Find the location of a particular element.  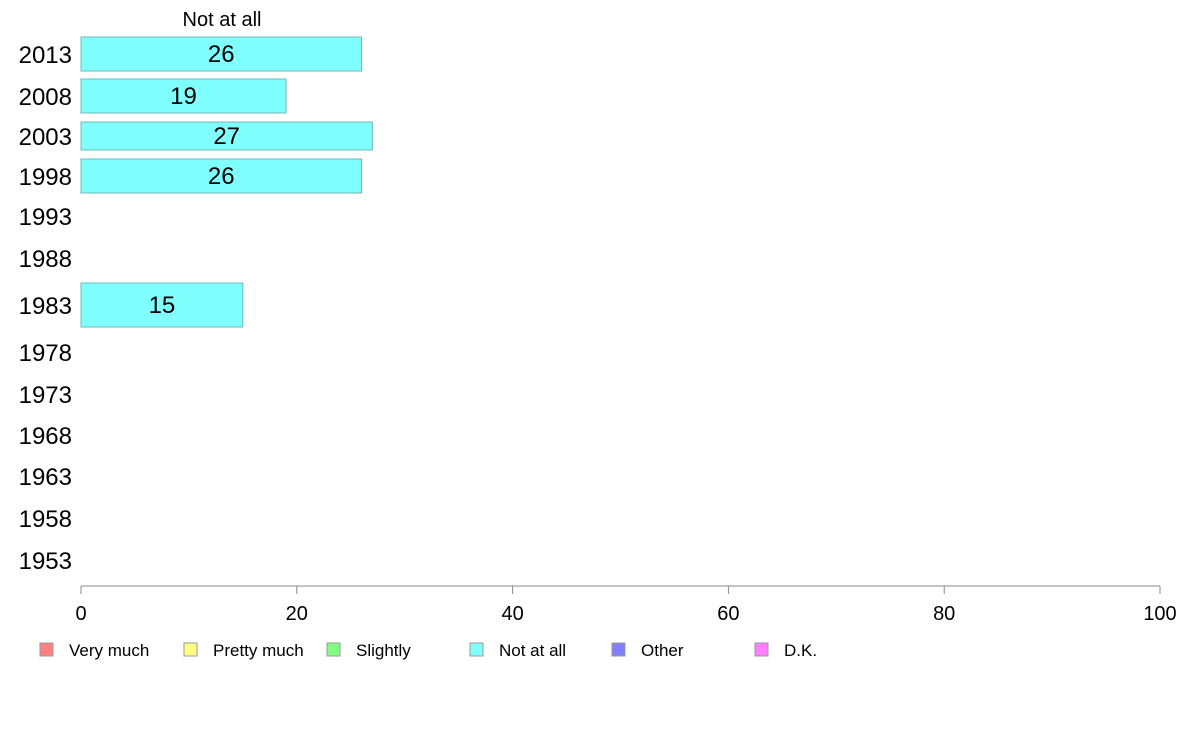

y-tick-label: 2013 is located at coordinates (45, 55).